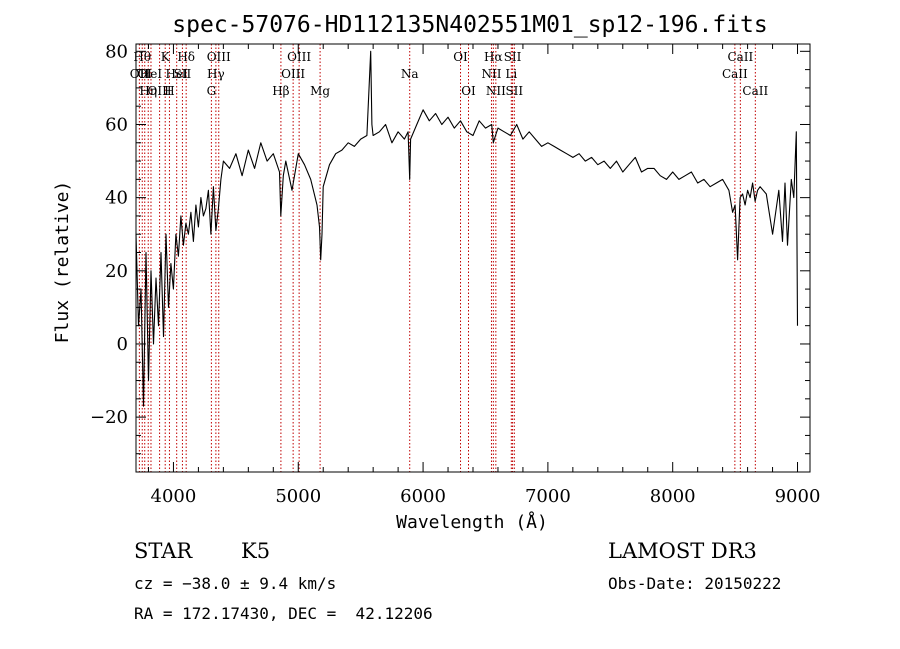  I want to click on y-tick-label-0: −20, so click(109, 417).